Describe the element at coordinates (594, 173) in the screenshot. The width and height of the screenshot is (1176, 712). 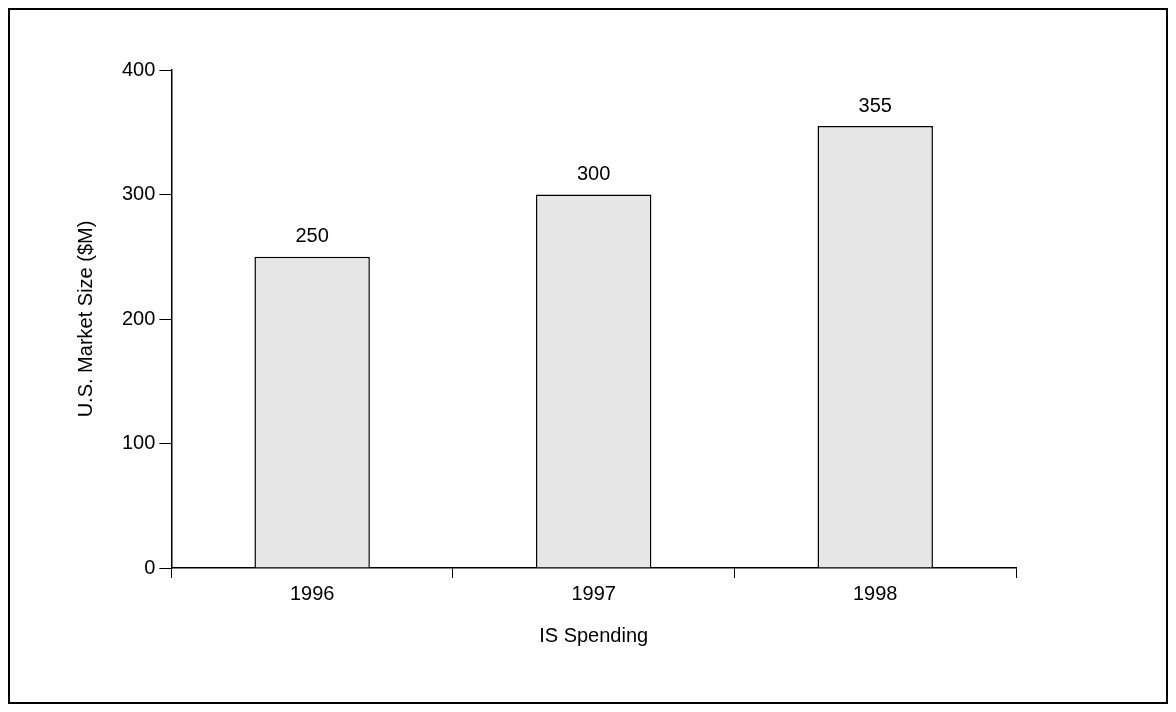
I see `data-label: 300` at that location.